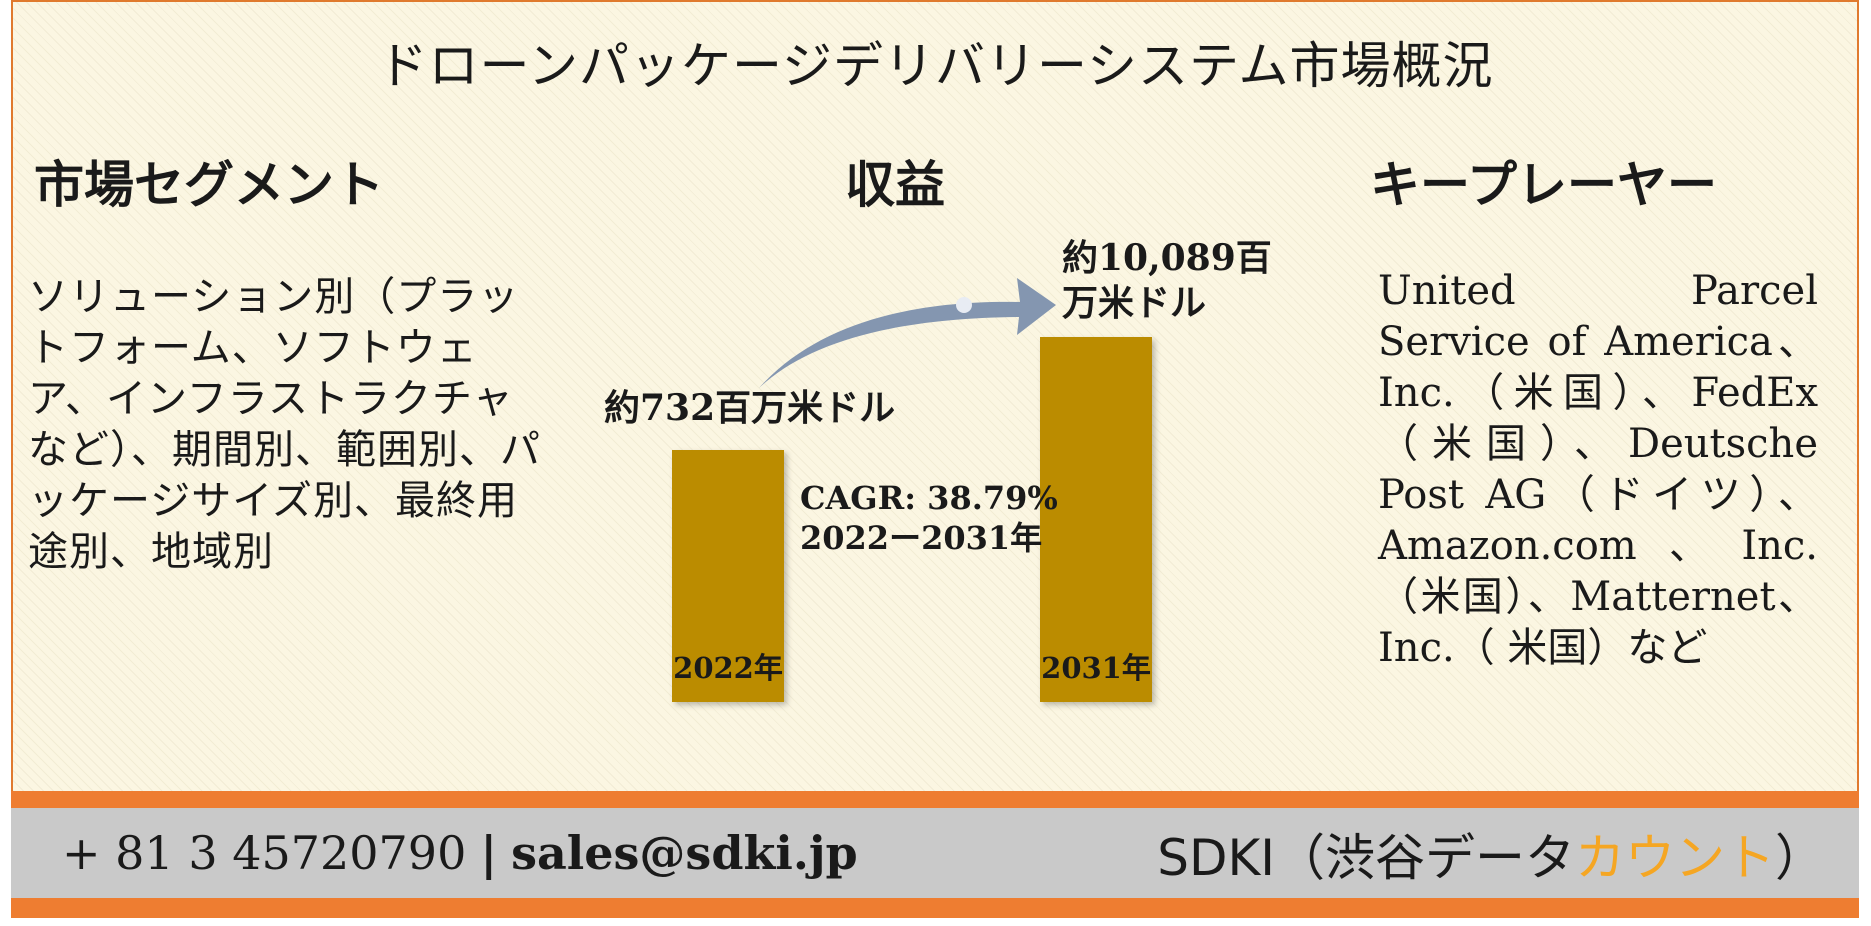 The image size is (1871, 926). Describe the element at coordinates (935, 66) in the screenshot. I see `page-title: ドローンパッケージデリバリーシステム市場概況` at that location.